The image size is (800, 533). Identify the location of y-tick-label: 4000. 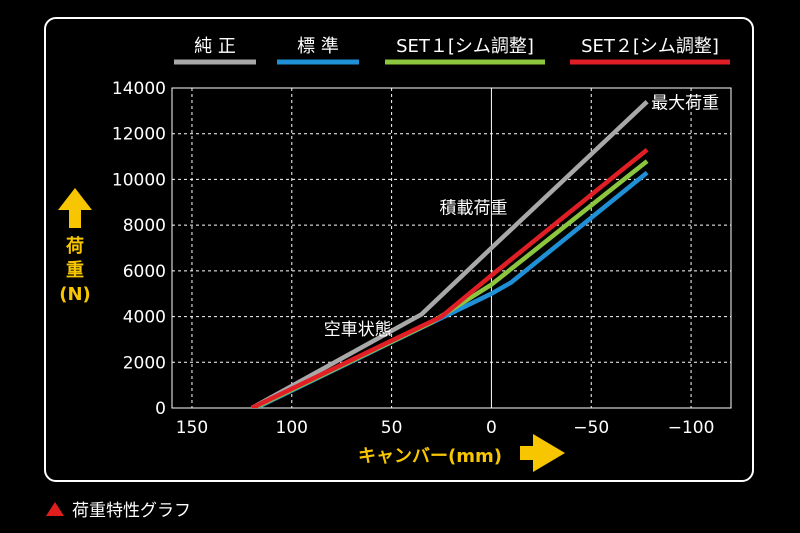
(144, 318).